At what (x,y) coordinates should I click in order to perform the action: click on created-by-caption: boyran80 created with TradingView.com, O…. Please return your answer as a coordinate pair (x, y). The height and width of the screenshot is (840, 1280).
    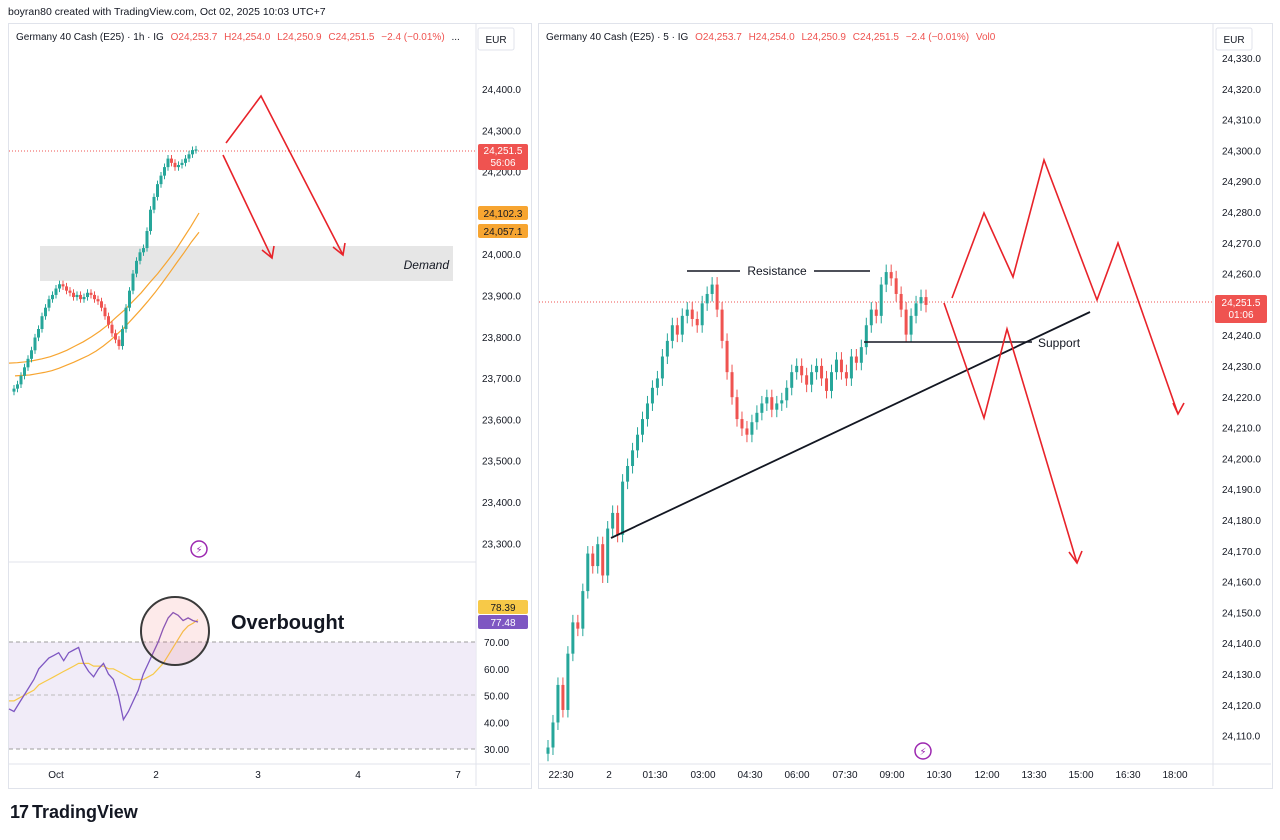
    Looking at the image, I should click on (167, 12).